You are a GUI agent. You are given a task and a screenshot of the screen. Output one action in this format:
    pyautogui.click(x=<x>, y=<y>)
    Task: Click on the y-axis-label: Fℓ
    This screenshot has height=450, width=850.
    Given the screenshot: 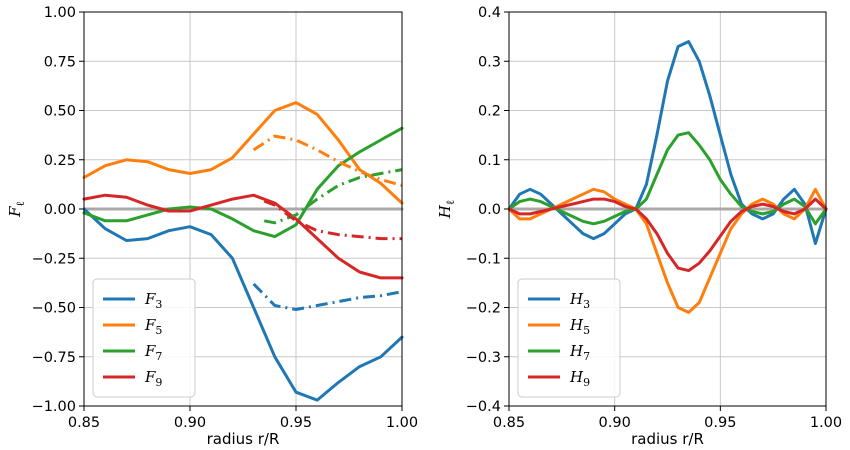 What is the action you would take?
    pyautogui.click(x=16, y=209)
    